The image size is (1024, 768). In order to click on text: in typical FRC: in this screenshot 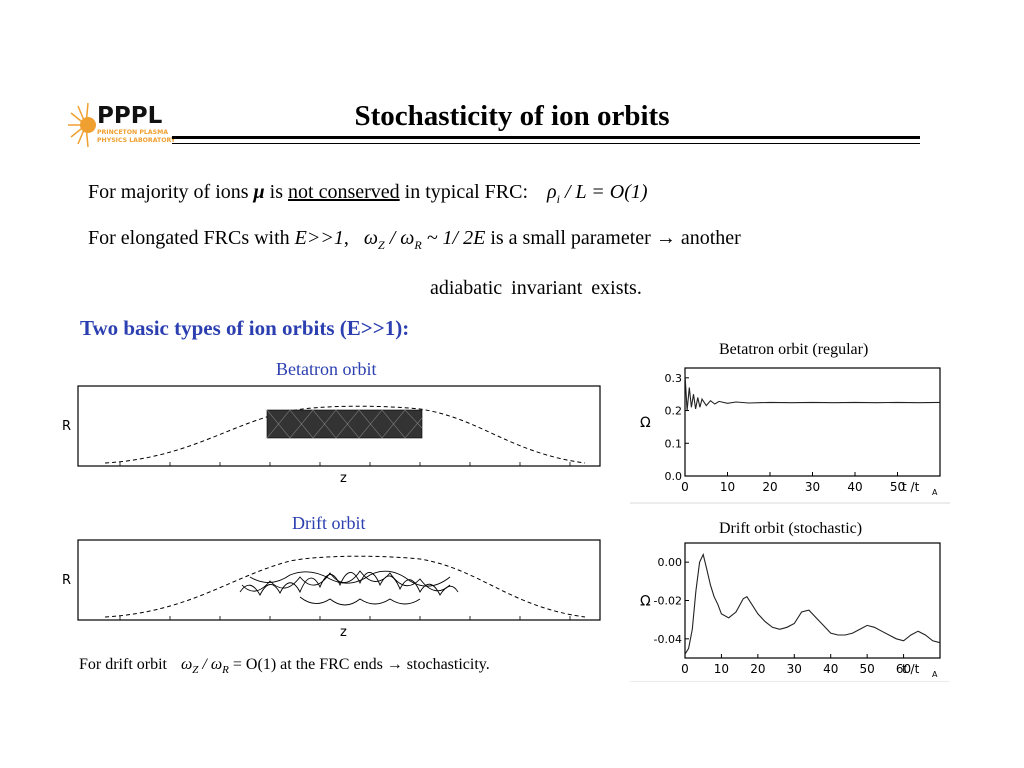, I will do `click(463, 192)`.